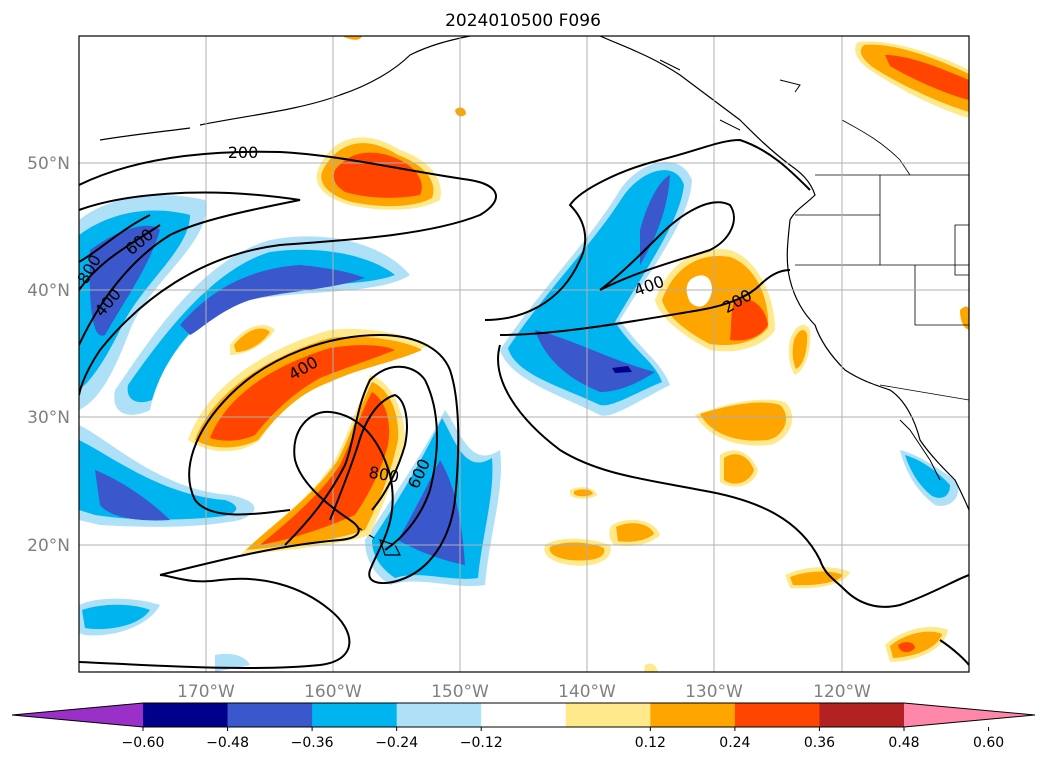  Describe the element at coordinates (378, 173) in the screenshot. I see `positive-anomaly-north` at that location.